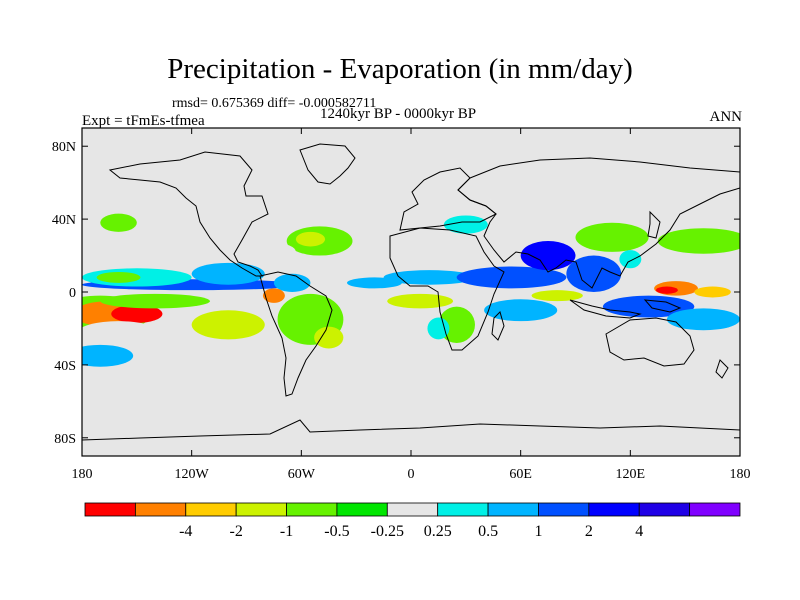 The height and width of the screenshot is (600, 800). What do you see at coordinates (589, 531) in the screenshot?
I see `colorbar-label-8: 2` at bounding box center [589, 531].